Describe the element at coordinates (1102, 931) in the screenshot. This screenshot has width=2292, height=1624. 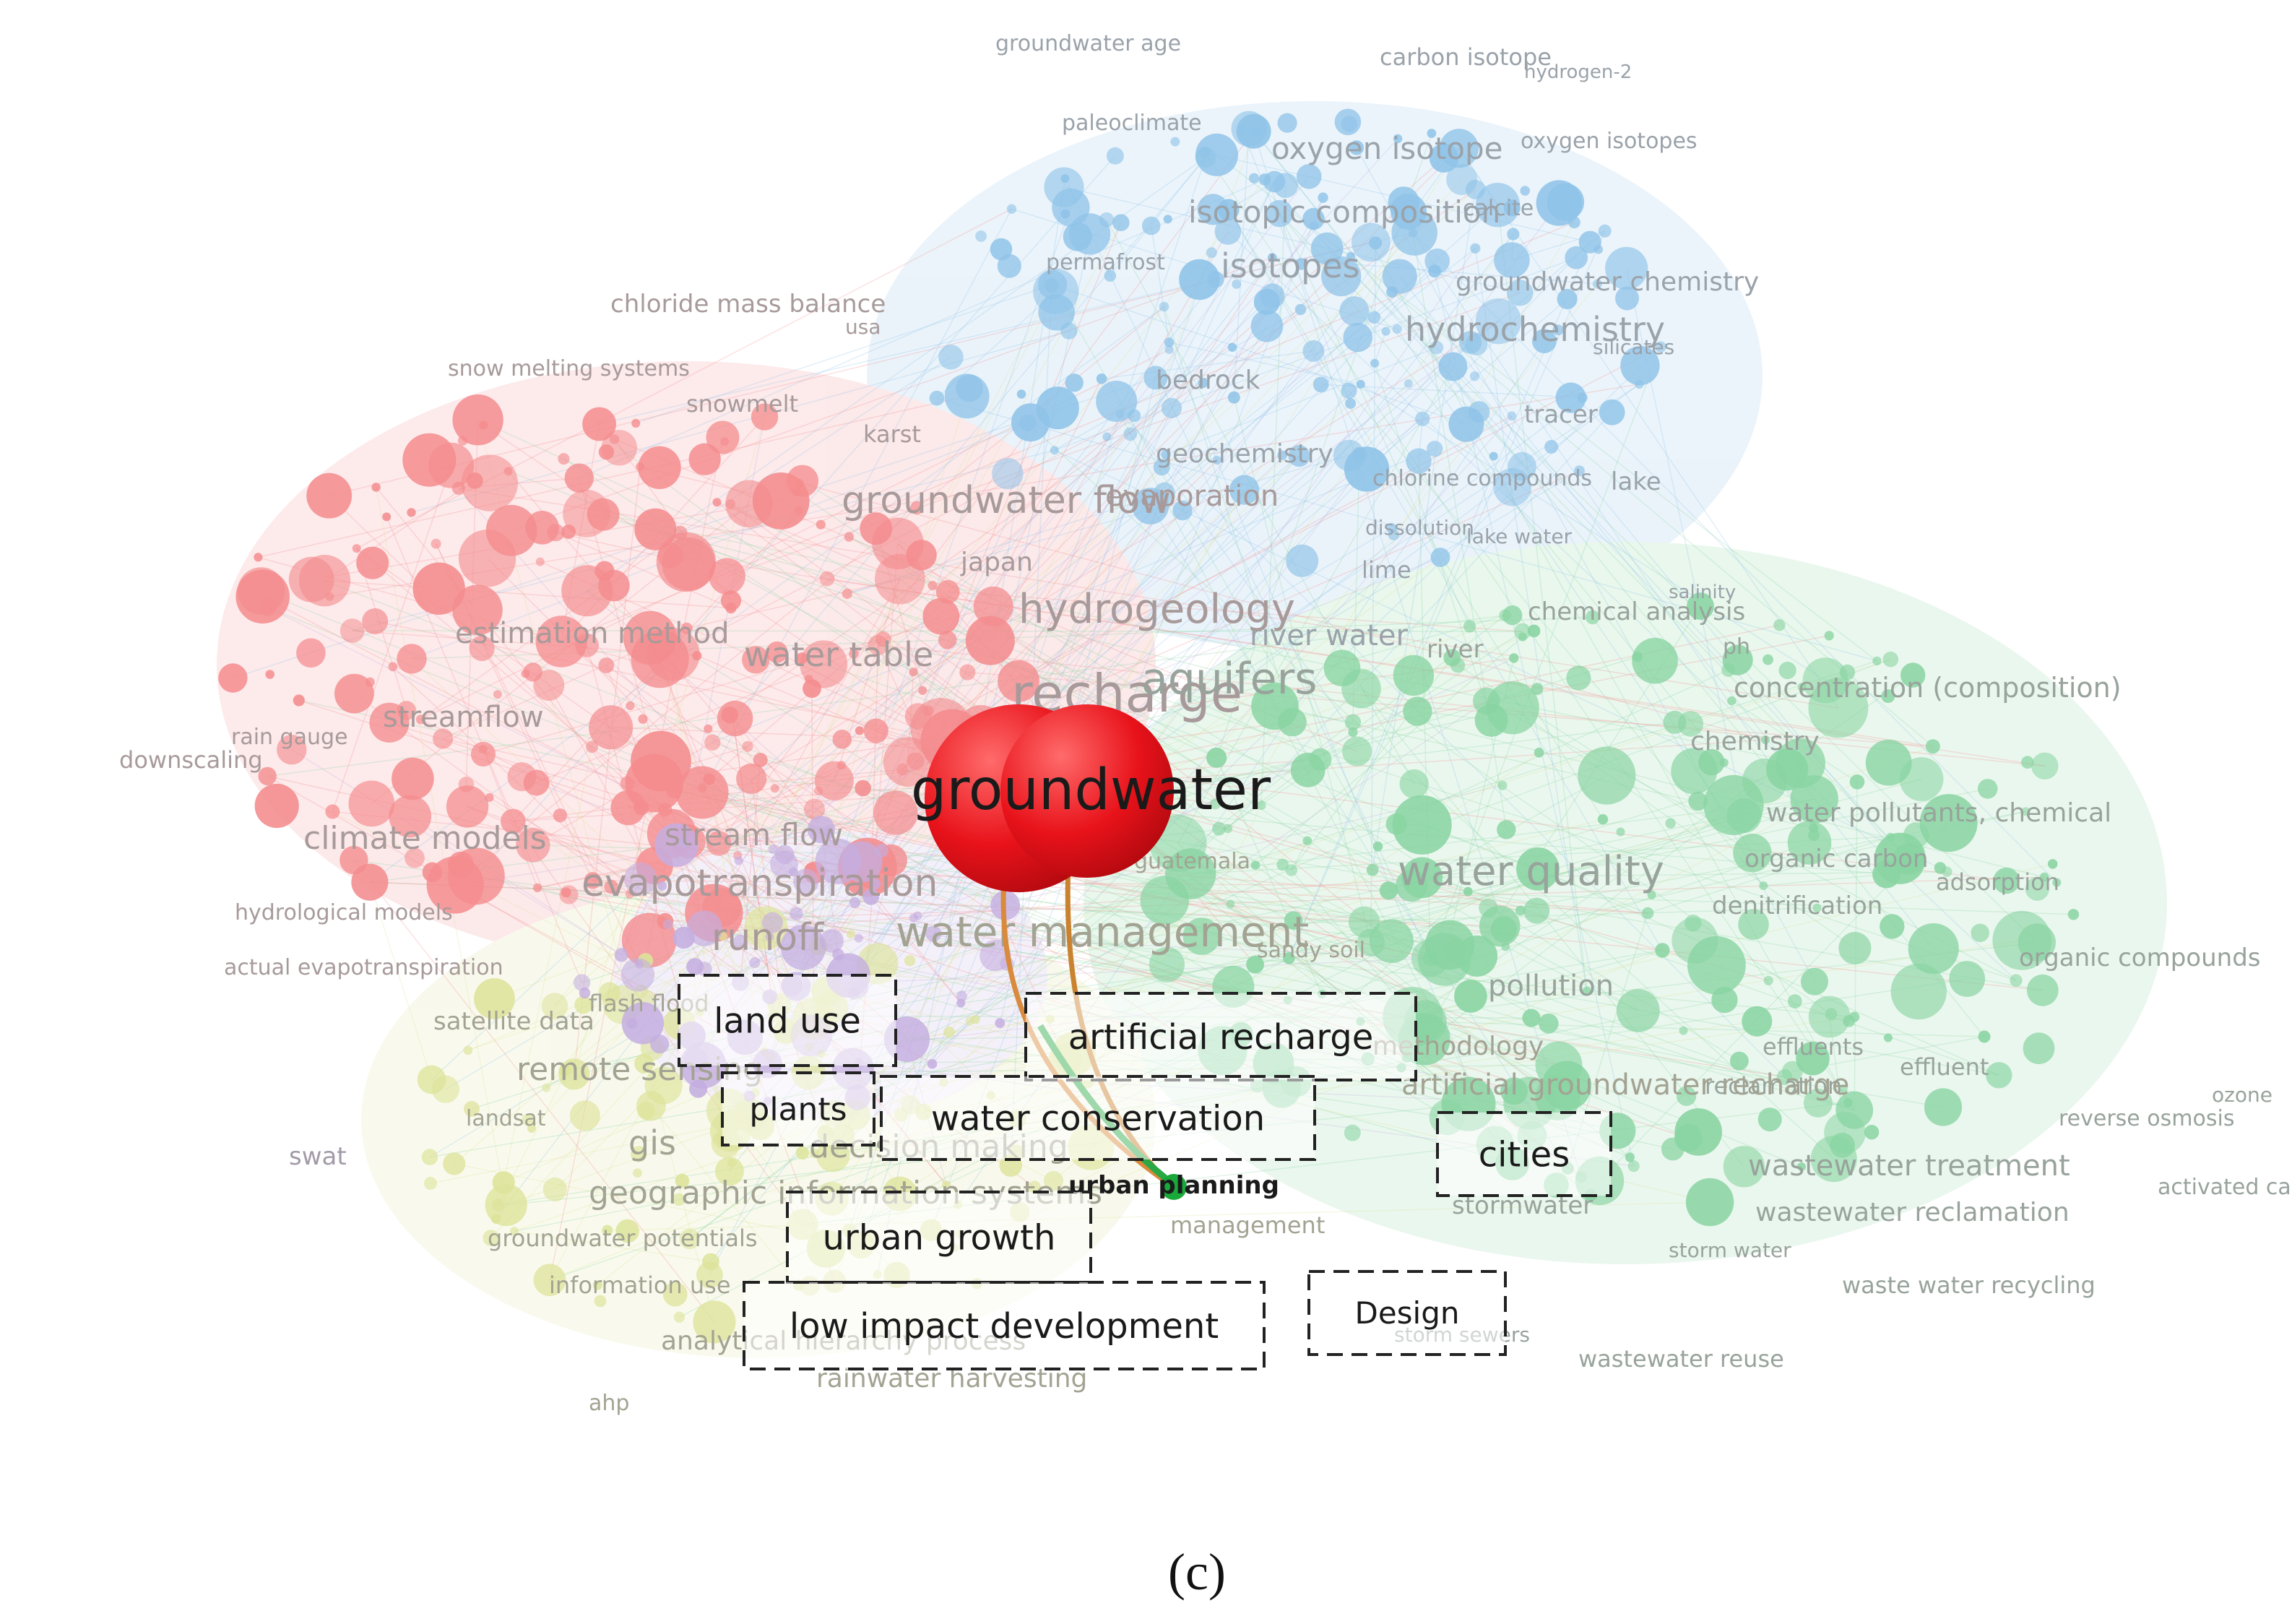
I see `yellow-cluster-label: water management` at that location.